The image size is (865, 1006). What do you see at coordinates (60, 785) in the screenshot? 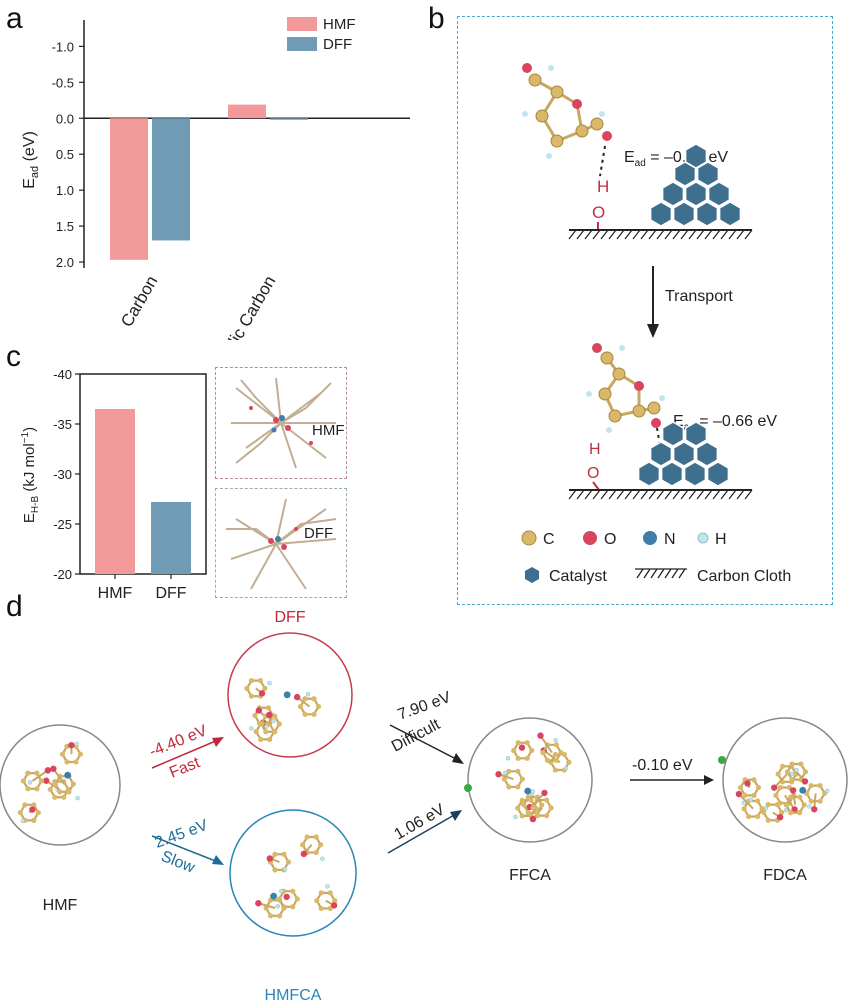
I see `hmf-circle` at bounding box center [60, 785].